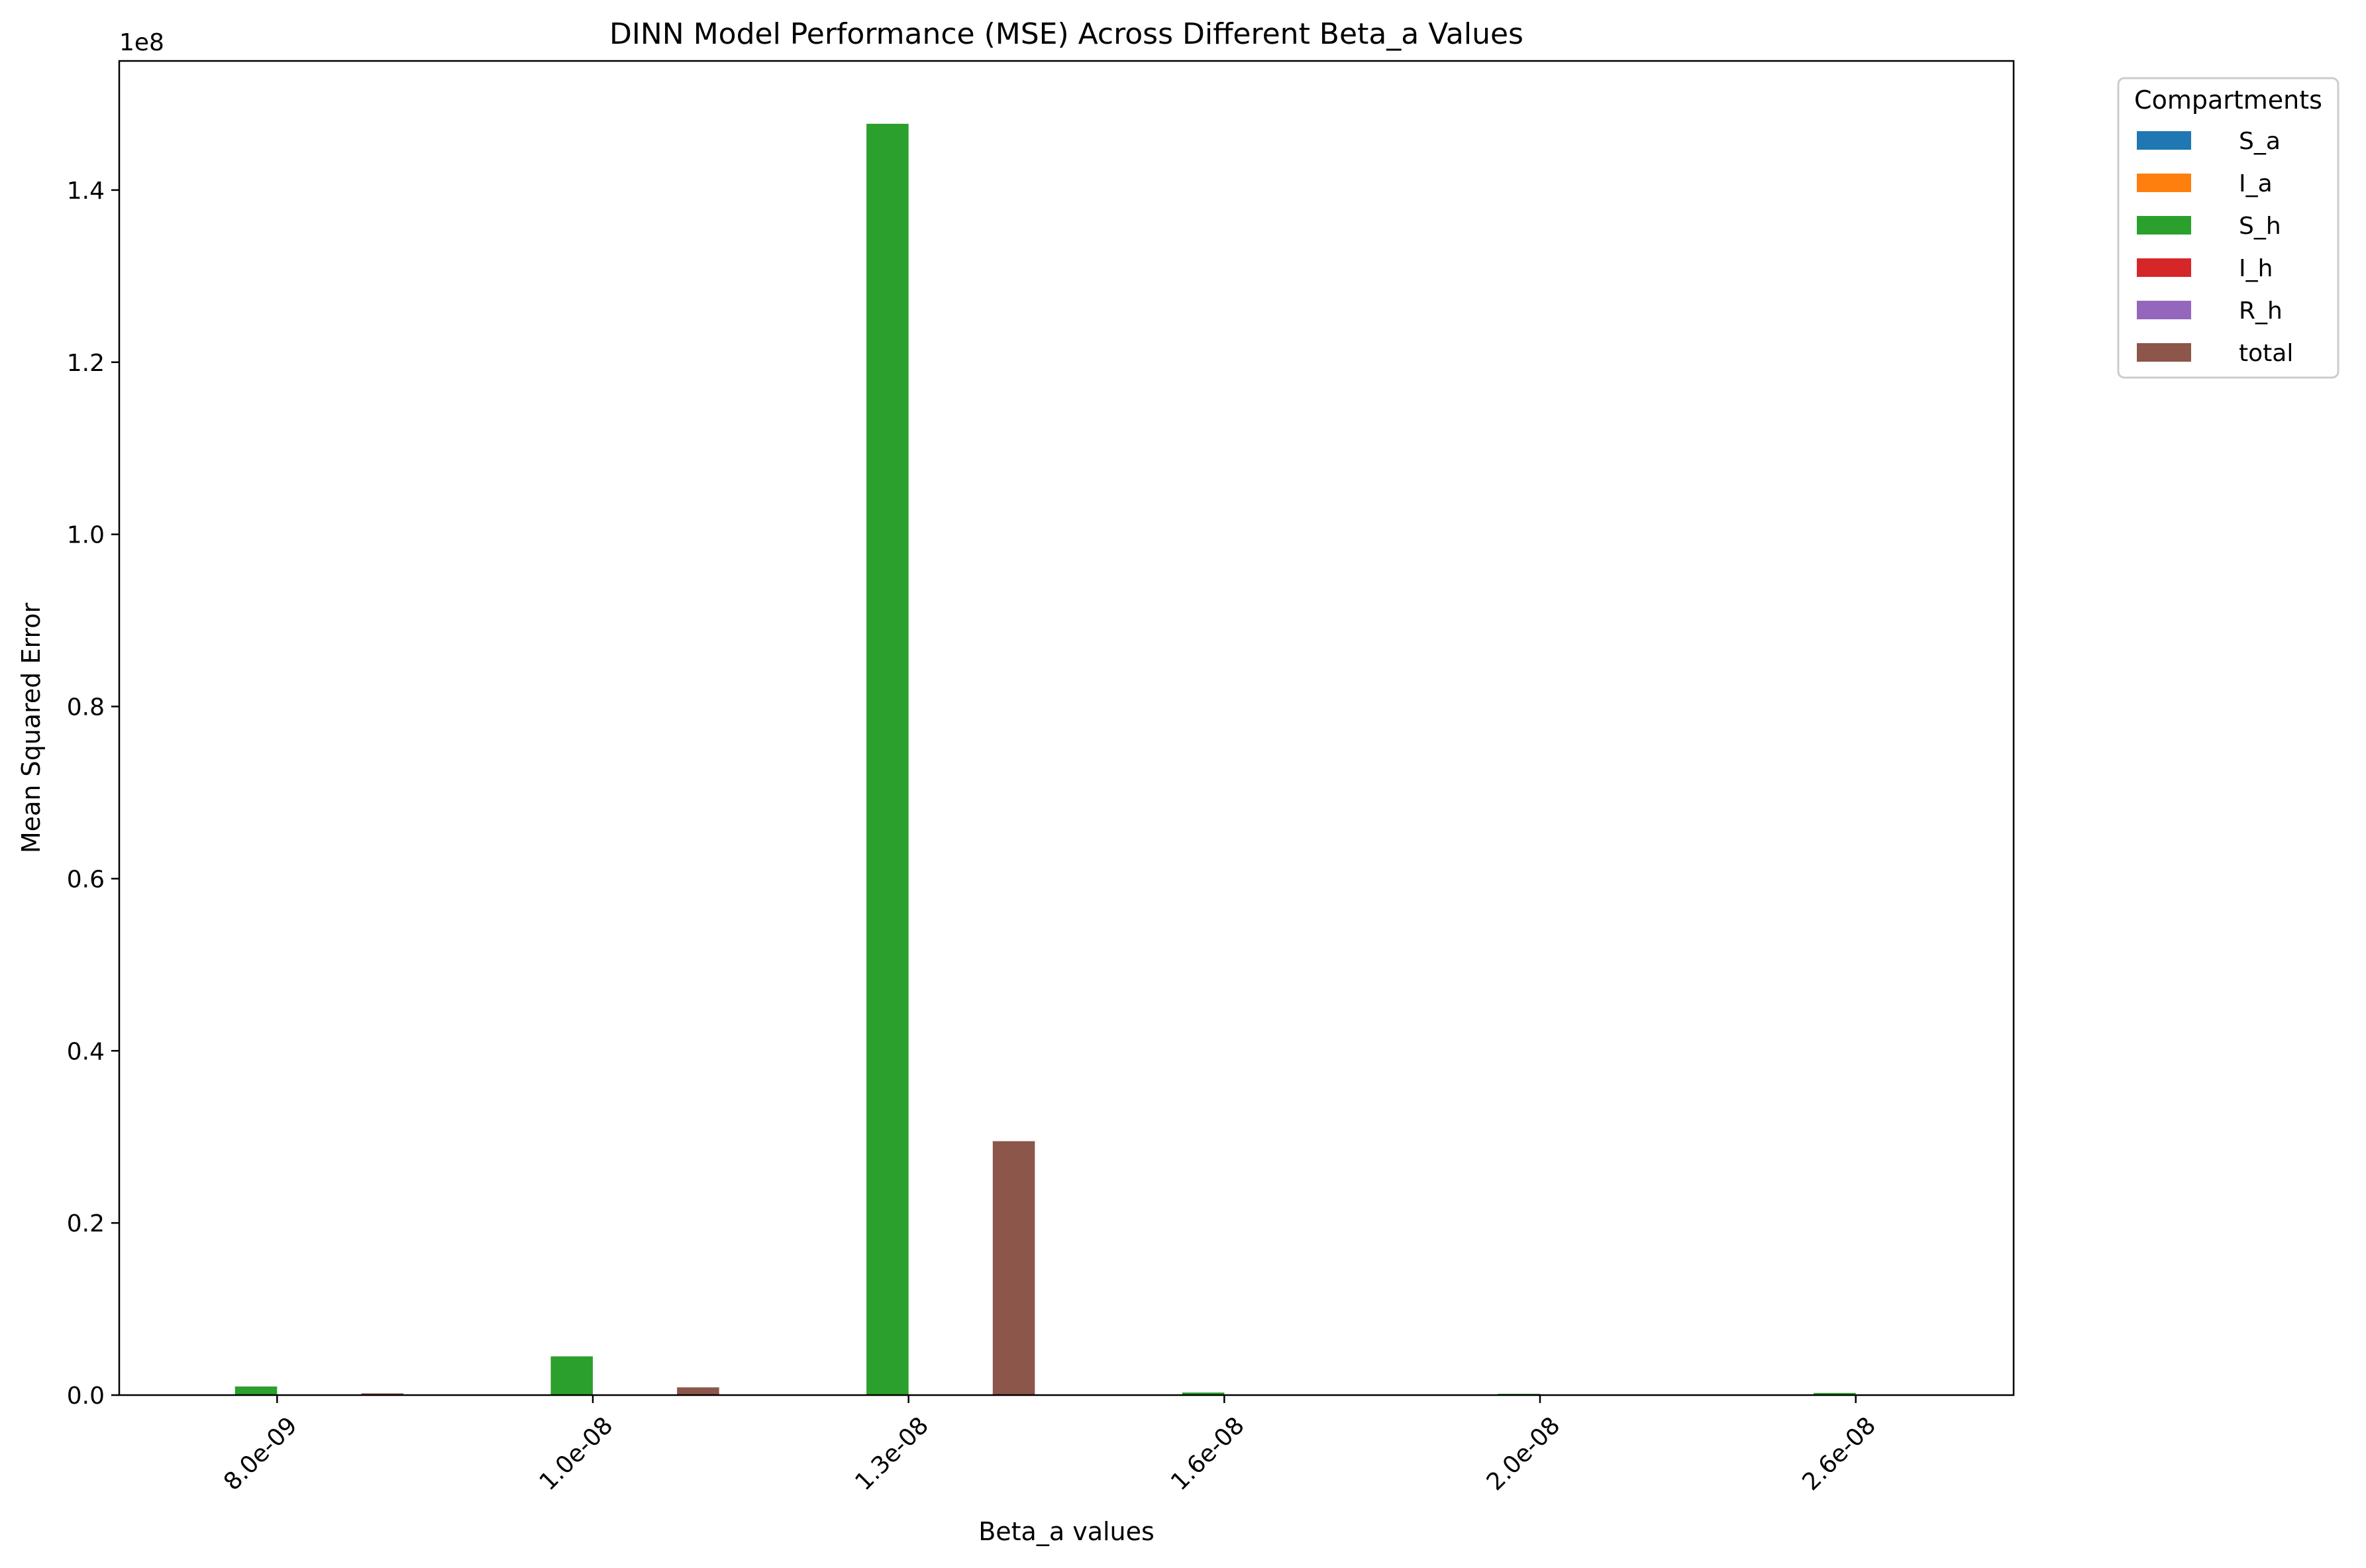  Describe the element at coordinates (2164, 183) in the screenshot. I see `legend-swatch-I_a` at that location.